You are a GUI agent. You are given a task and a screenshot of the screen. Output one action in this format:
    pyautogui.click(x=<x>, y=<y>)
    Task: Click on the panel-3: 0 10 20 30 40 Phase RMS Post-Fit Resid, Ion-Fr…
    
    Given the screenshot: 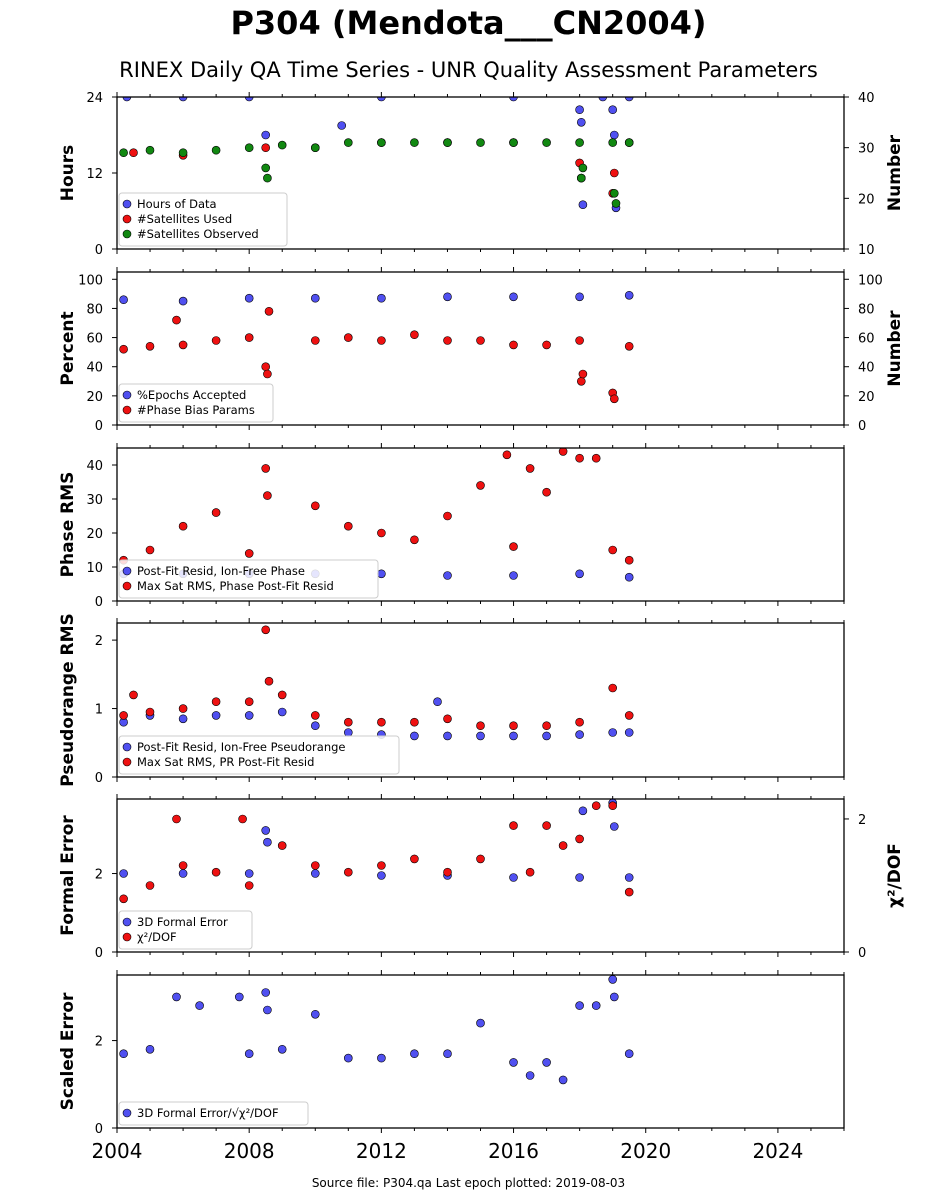 What is the action you would take?
    pyautogui.click(x=451, y=526)
    